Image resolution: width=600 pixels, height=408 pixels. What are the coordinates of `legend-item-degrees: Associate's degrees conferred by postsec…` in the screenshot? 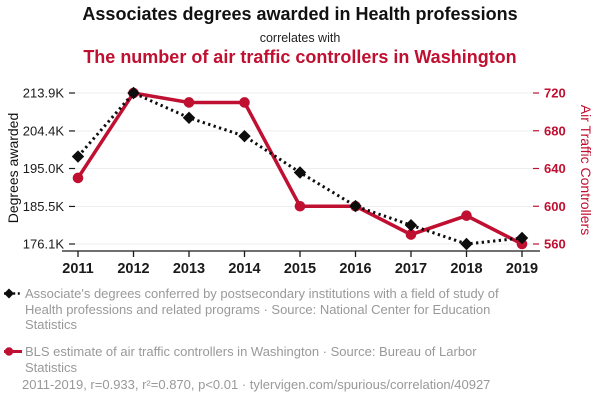 It's located at (266, 309).